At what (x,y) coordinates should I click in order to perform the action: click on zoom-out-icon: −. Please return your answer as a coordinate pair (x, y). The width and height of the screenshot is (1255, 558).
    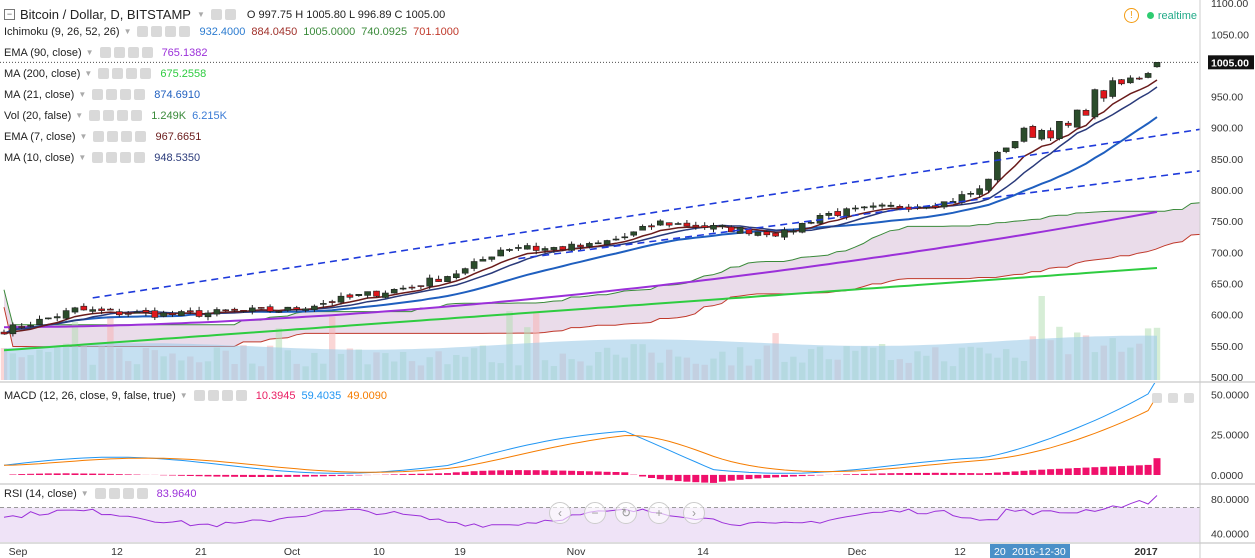
    Looking at the image, I should click on (595, 513).